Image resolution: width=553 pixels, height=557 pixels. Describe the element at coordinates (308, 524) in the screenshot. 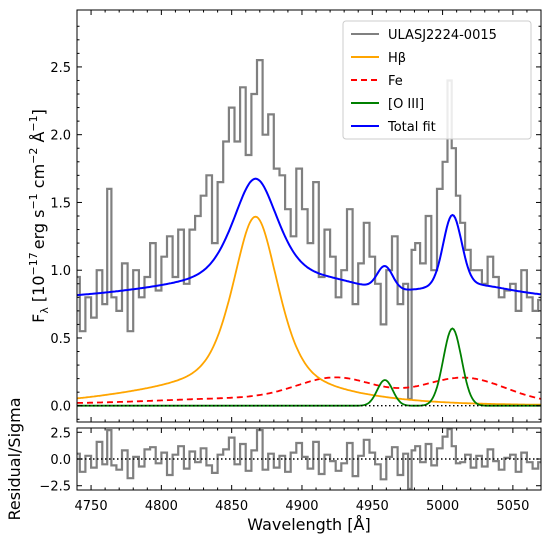

I see `x-axis-label: Wavelength [Å]` at that location.